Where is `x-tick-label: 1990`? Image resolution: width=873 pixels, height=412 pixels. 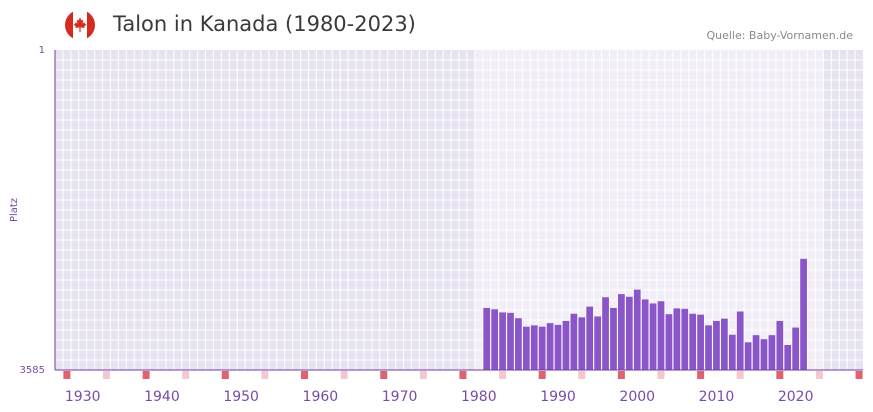
x-tick-label: 1990 is located at coordinates (558, 397).